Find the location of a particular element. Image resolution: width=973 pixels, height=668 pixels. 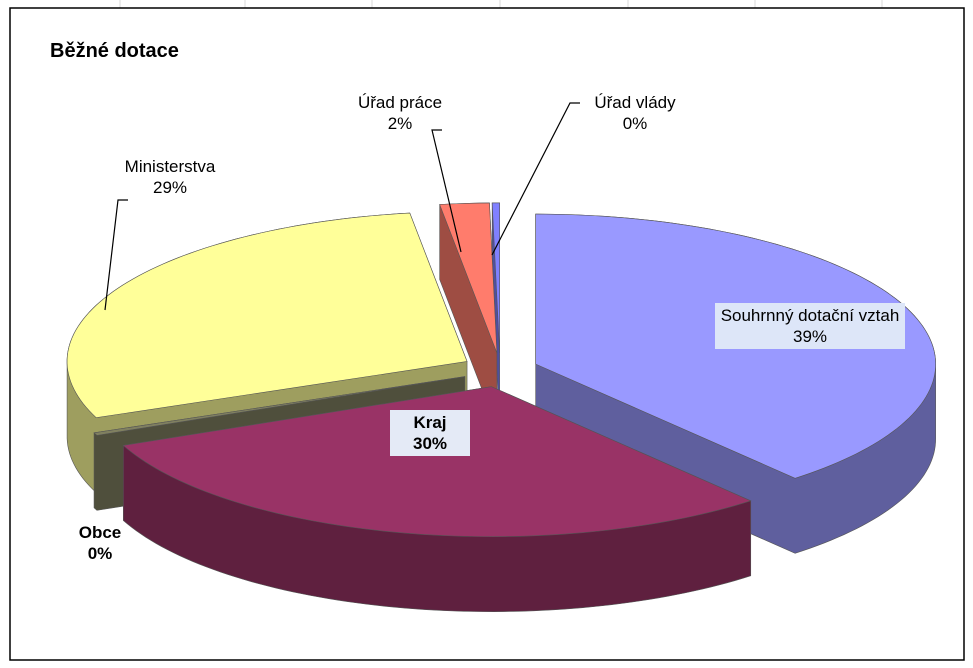

data-label: Souhrnný dotační vztah 39% is located at coordinates (810, 326).